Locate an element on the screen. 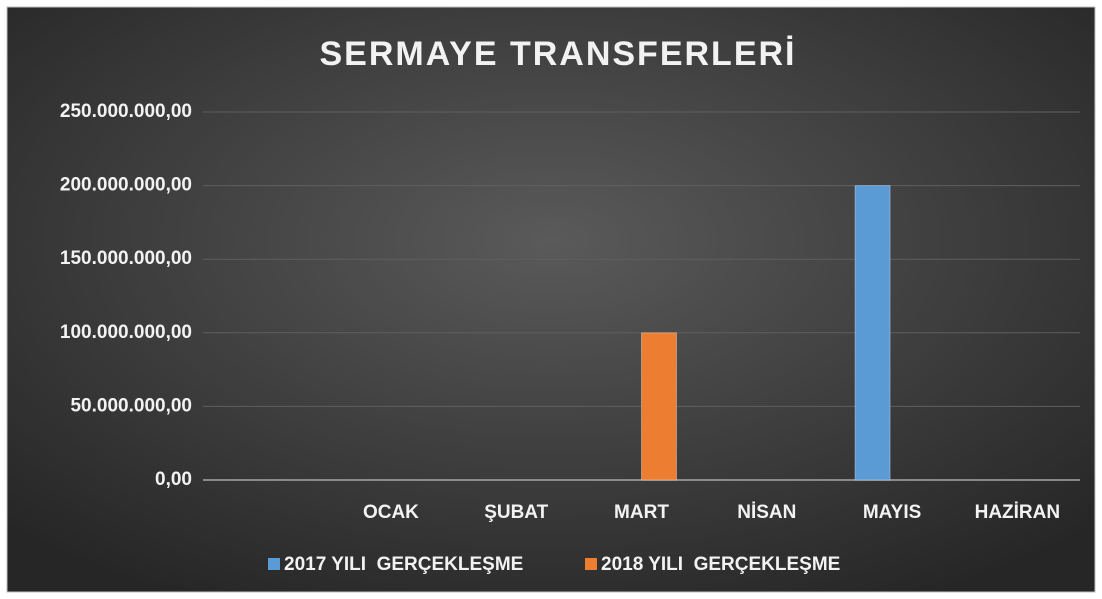  chart-title: SERMAYE TRANSFERLERİ is located at coordinates (557, 54).